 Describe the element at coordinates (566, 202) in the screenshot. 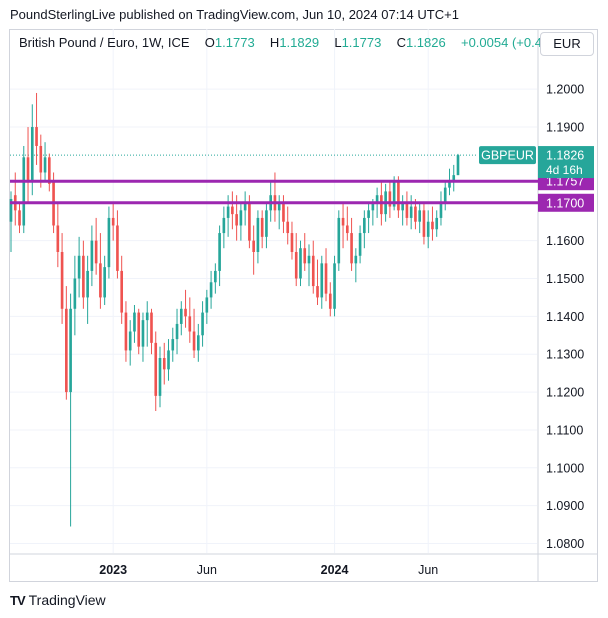

I see `level-price-tag` at that location.